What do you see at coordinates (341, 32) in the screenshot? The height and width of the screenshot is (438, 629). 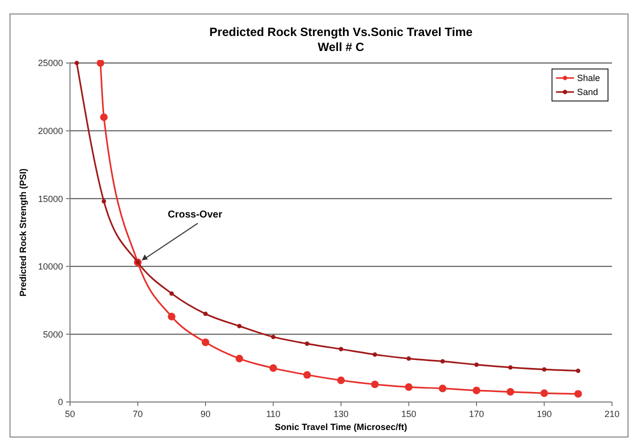 I see `chart-title: Predicted Rock Strength Vs.Sonic Travel Time` at bounding box center [341, 32].